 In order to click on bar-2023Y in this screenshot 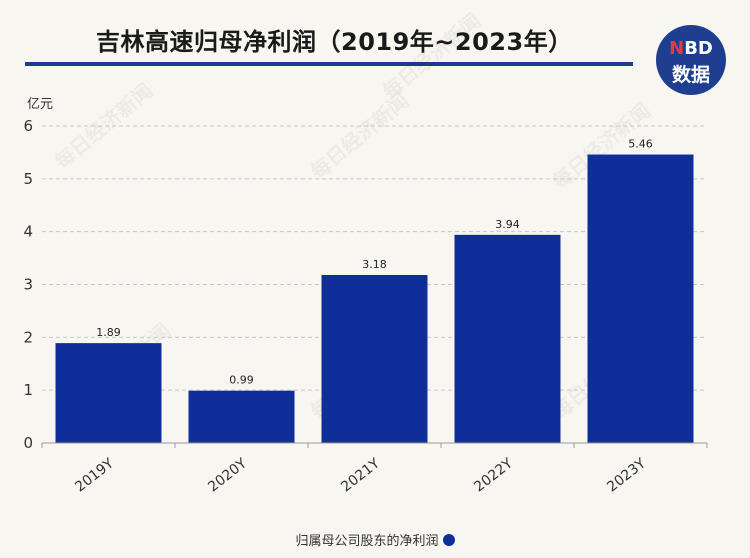, I will do `click(640, 298)`.